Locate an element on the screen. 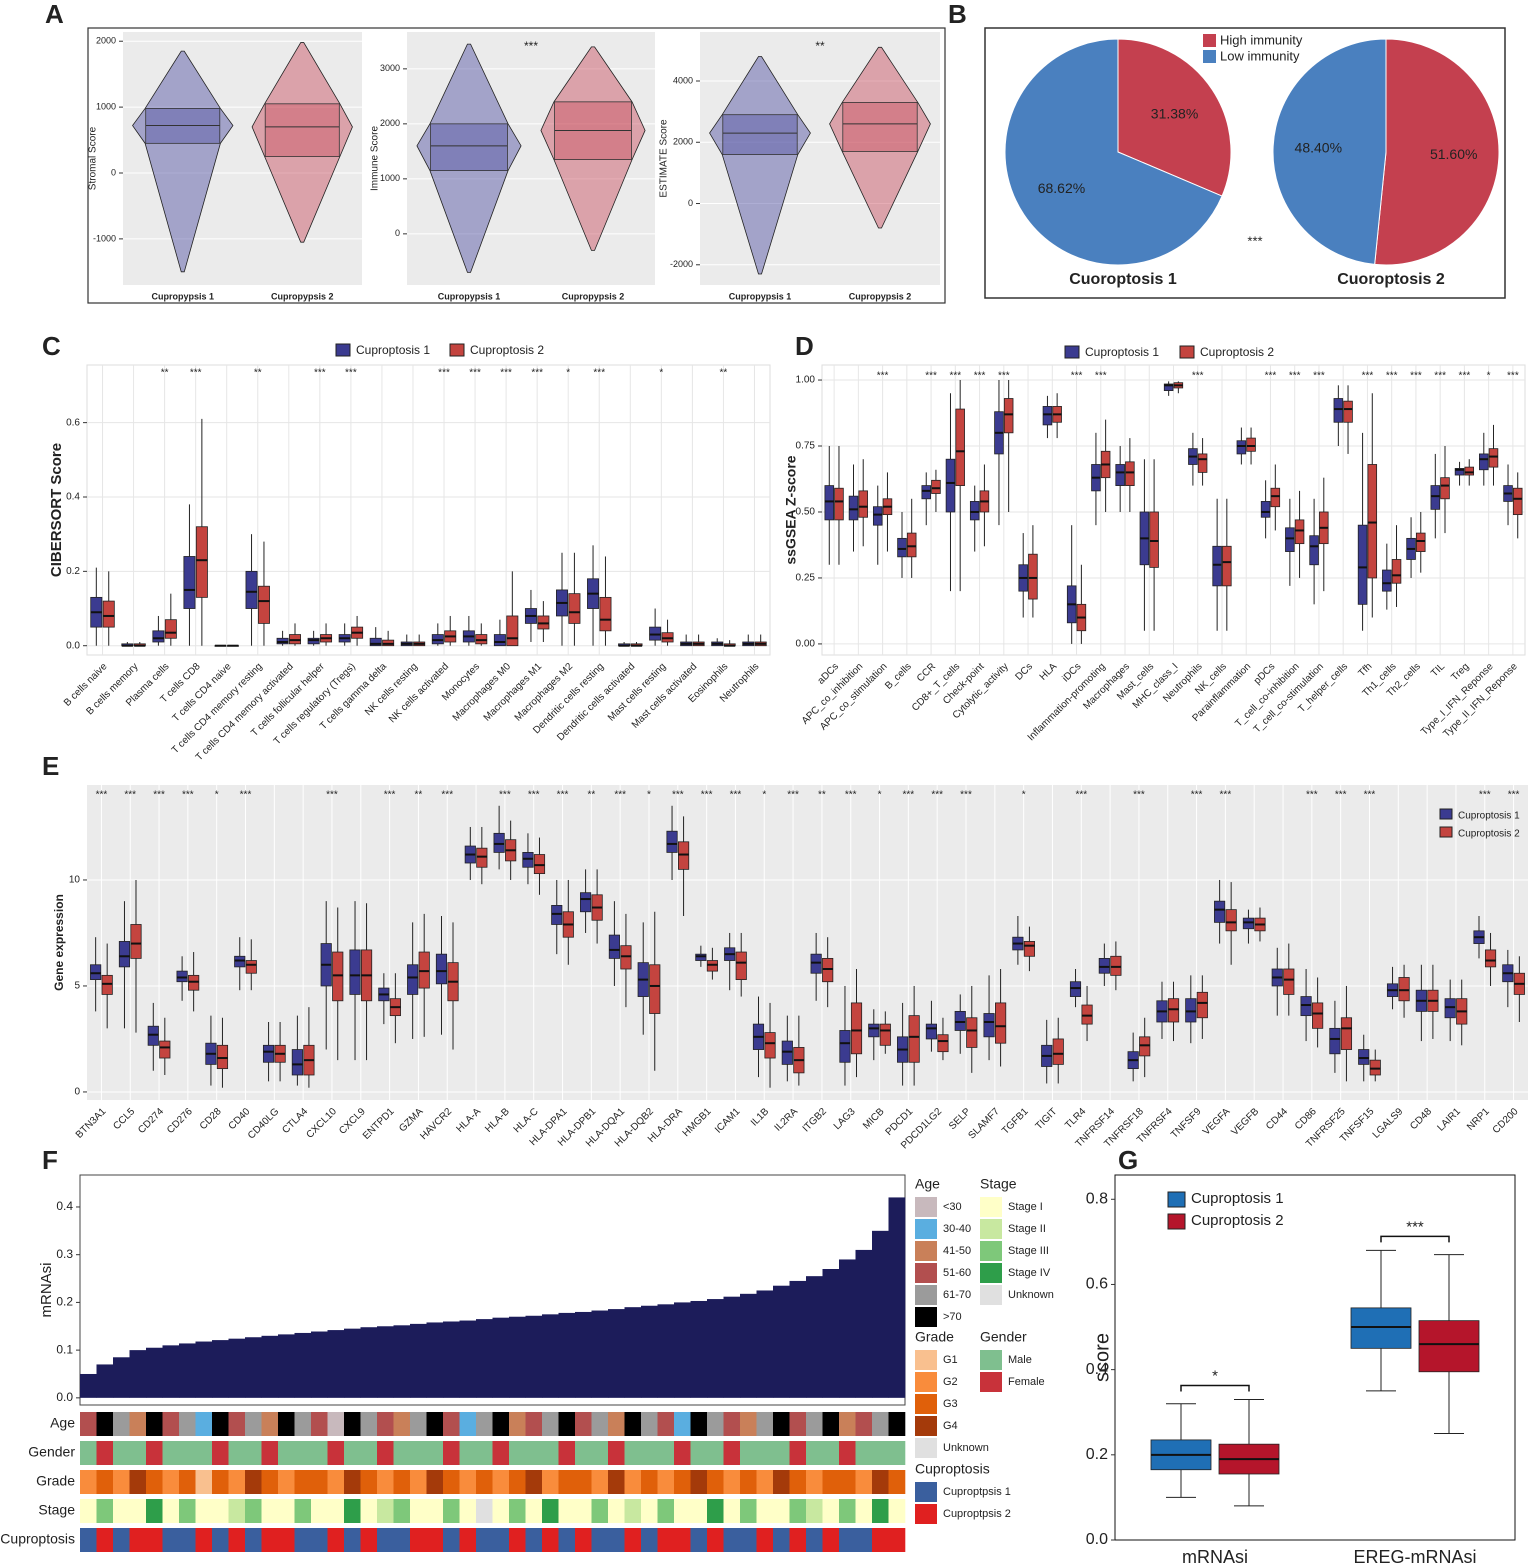 The width and height of the screenshot is (1535, 1568). legend-label: Low immunity is located at coordinates (1260, 55).